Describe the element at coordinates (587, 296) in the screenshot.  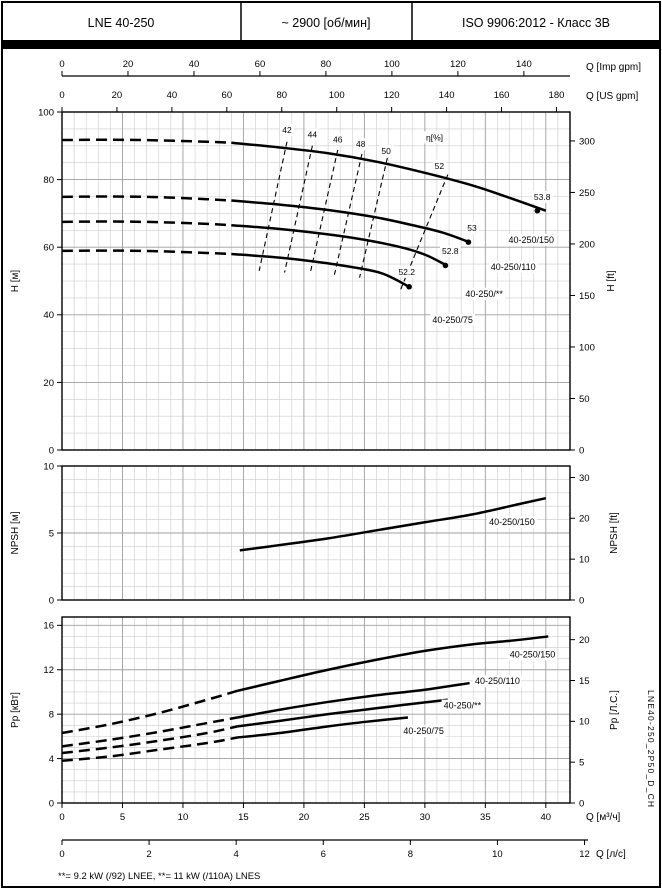
I see `y-tick-right: 150` at that location.